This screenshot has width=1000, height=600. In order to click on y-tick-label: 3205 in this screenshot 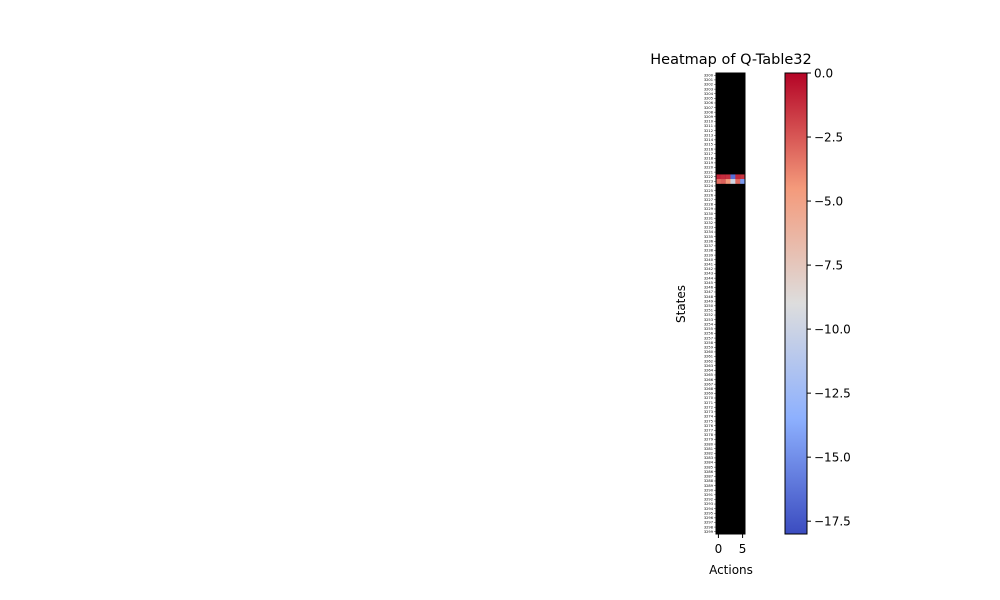, I will do `click(708, 99)`.